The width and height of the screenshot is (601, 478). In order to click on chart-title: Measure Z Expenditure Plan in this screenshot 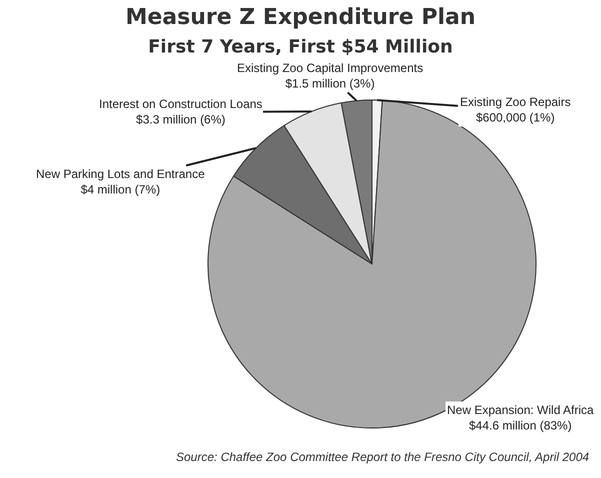, I will do `click(300, 17)`.